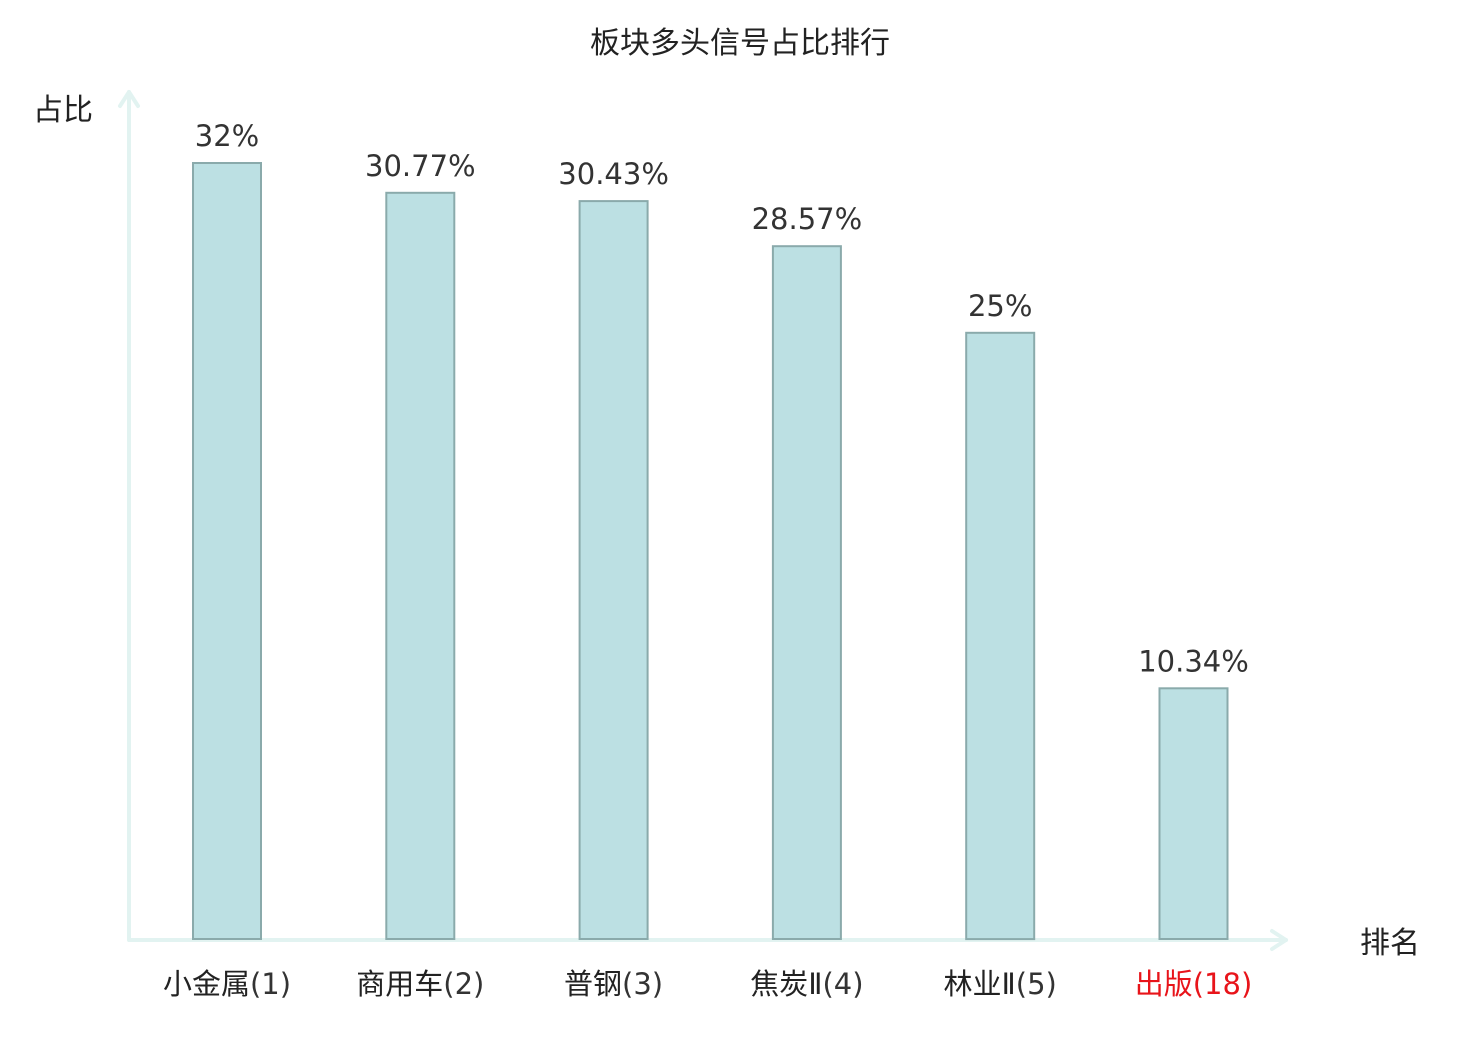 Image resolution: width=1480 pixels, height=1044 pixels. I want to click on category-name: 林业Ⅱ, so click(980, 984).